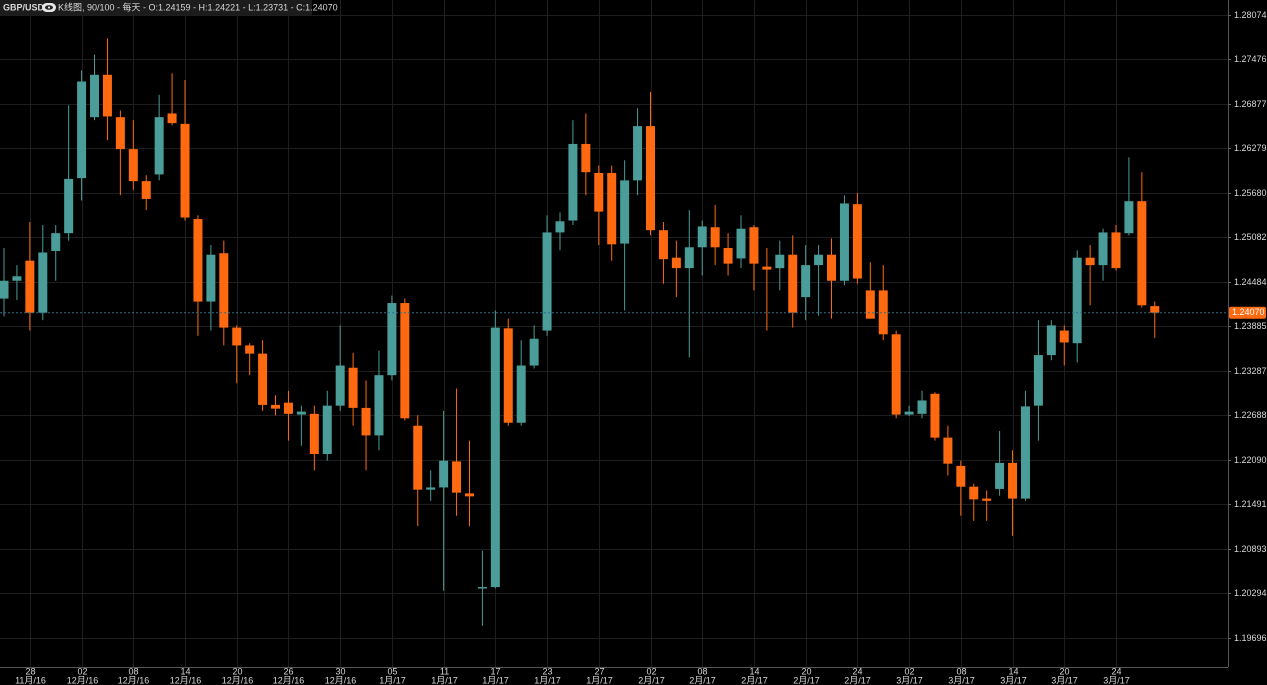  I want to click on y-tick-label: 1.25680, so click(1250, 193).